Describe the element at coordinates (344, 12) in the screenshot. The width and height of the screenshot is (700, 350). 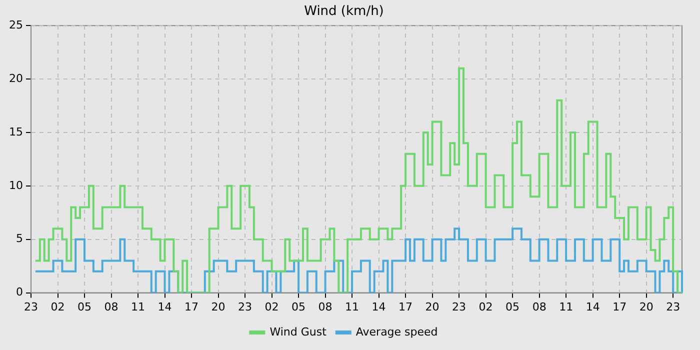
I see `chart-title: Wind (km/h)` at that location.